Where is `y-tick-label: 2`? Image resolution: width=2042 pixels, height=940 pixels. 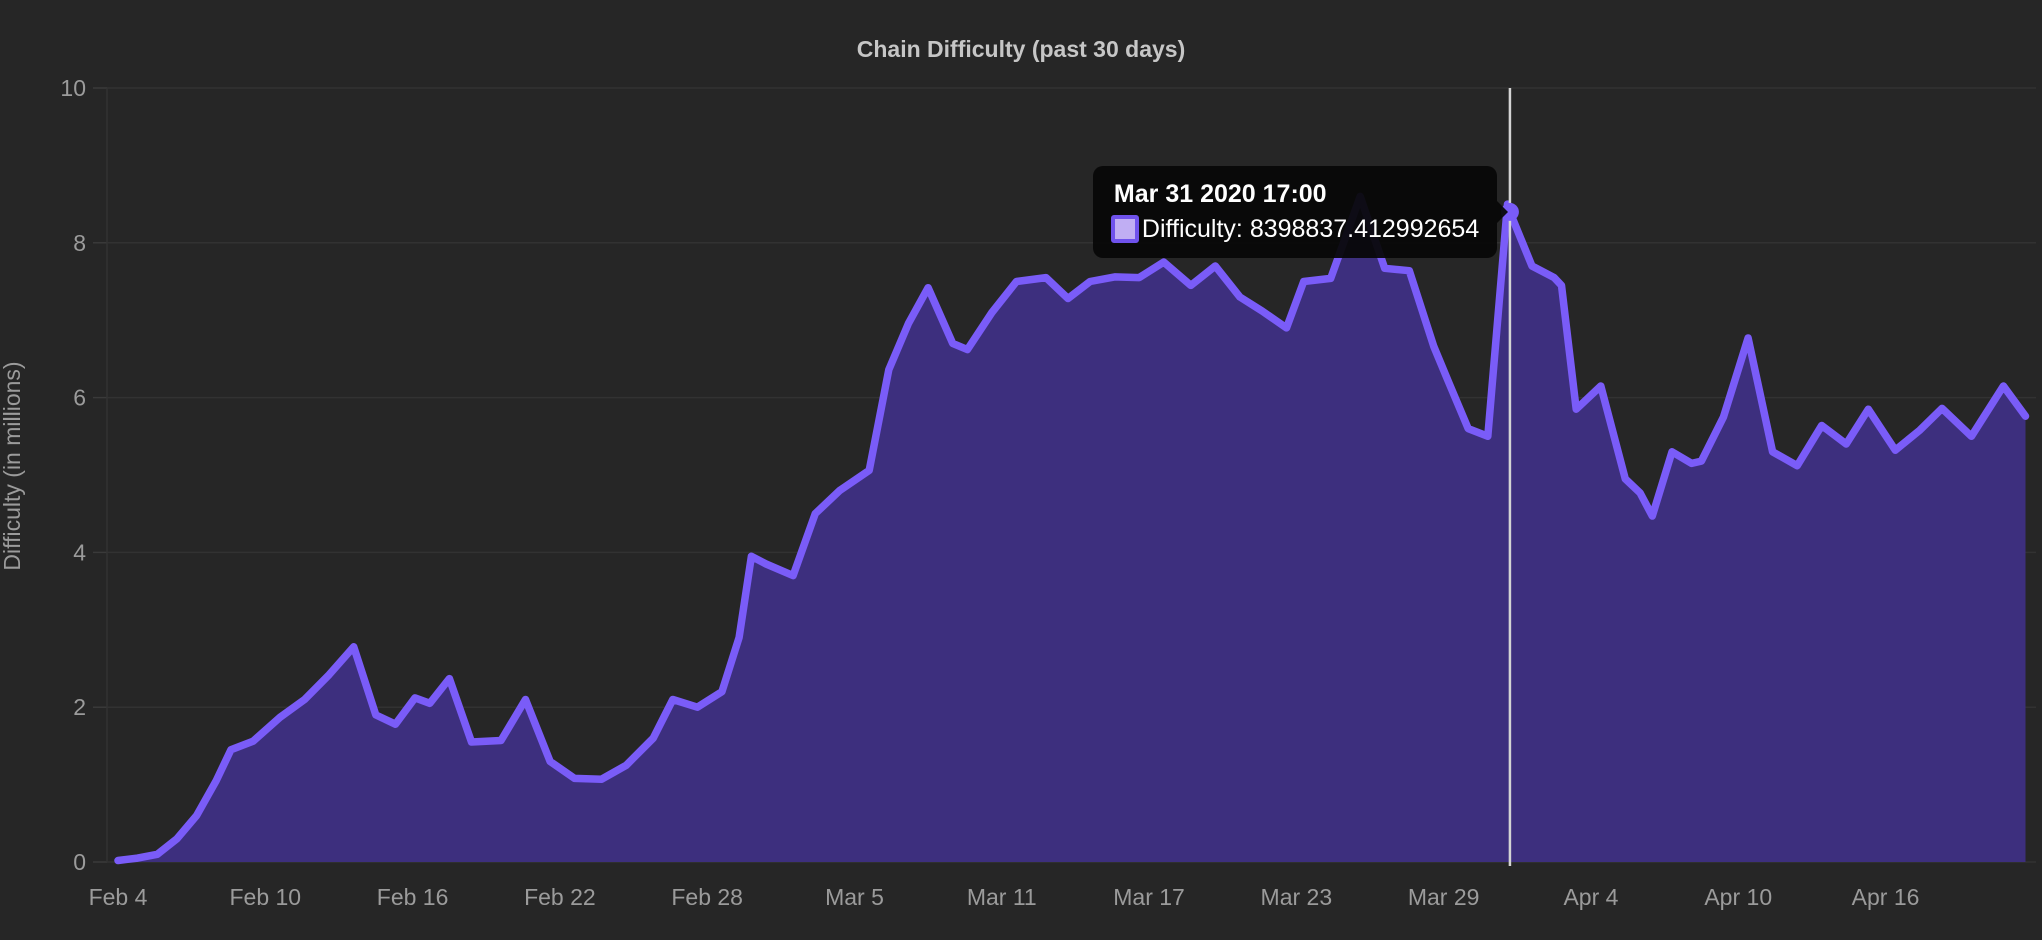 y-tick-label: 2 is located at coordinates (79, 707).